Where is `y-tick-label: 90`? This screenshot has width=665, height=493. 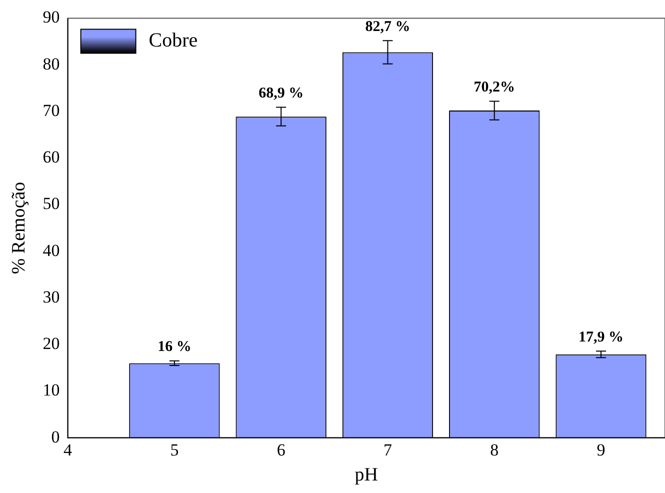
y-tick-label: 90 is located at coordinates (51, 17).